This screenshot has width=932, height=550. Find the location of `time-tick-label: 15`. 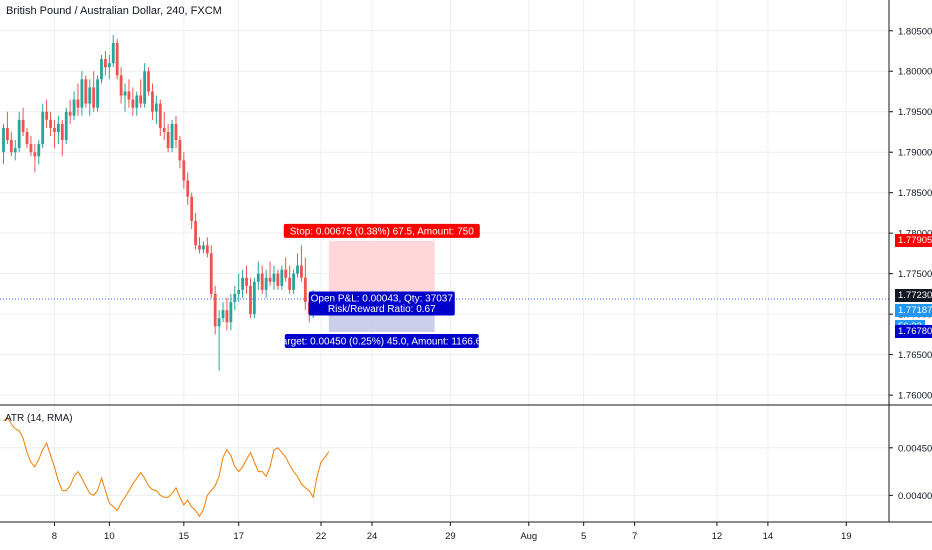

time-tick-label: 15 is located at coordinates (184, 536).